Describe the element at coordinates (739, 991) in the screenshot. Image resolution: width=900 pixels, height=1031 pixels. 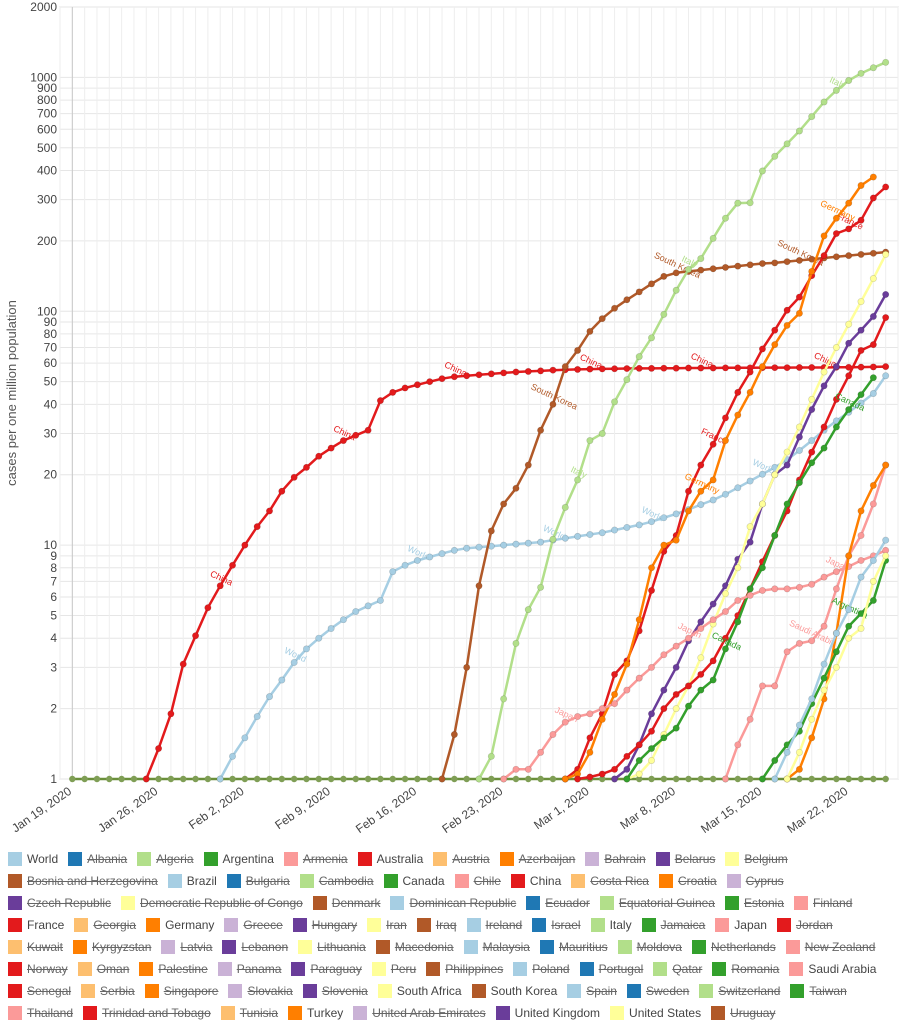
I see `legend-item-switzerland: Switzerland` at that location.